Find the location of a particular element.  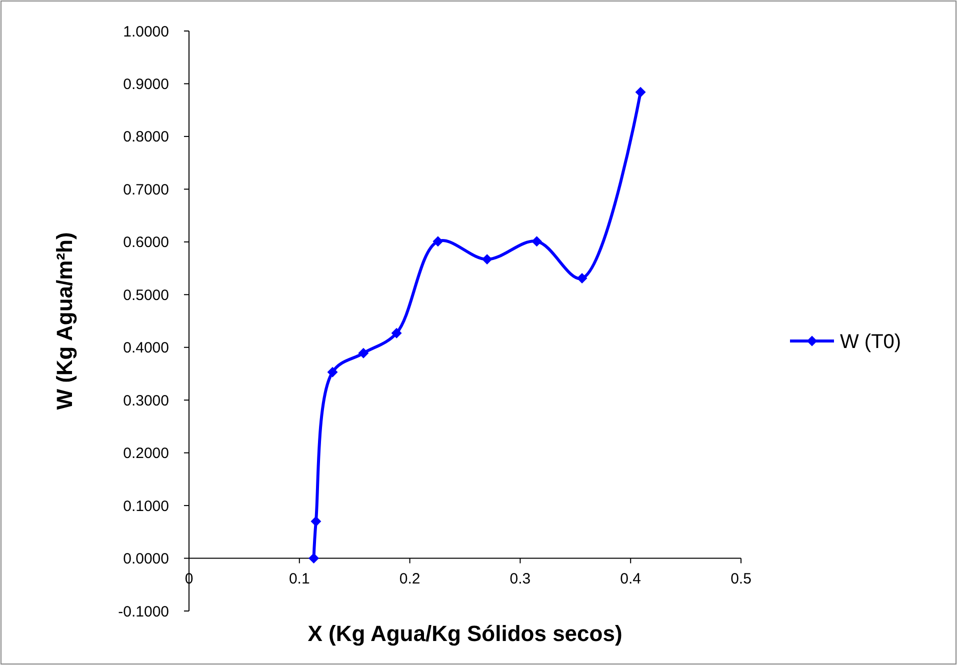

y-axis-title: W (Kg Agua/m²h) is located at coordinates (64, 321).